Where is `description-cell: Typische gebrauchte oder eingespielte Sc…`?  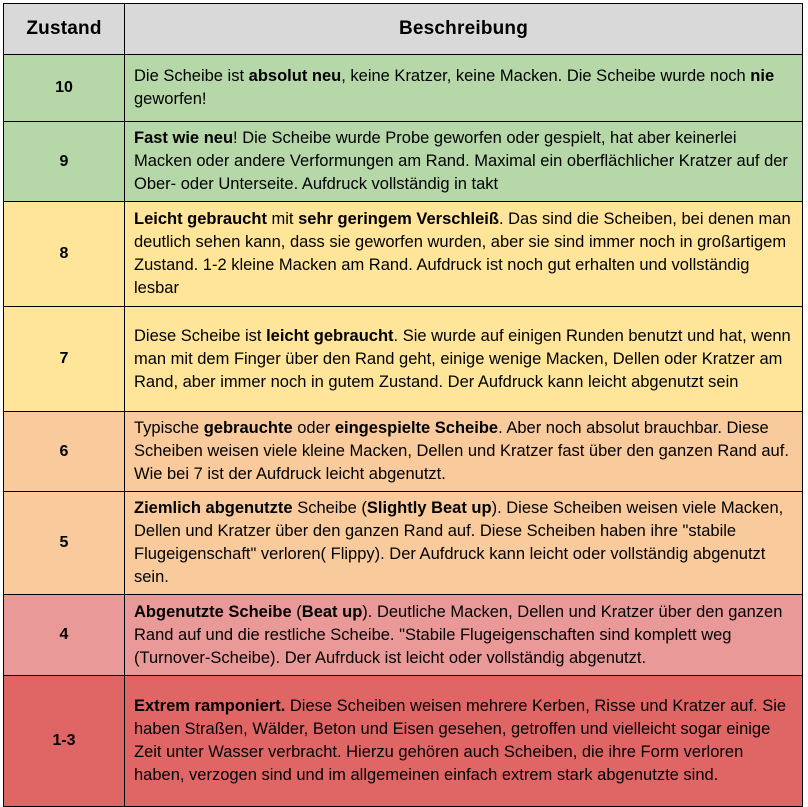 description-cell: Typische gebrauchte oder eingespielte Sc… is located at coordinates (463, 451).